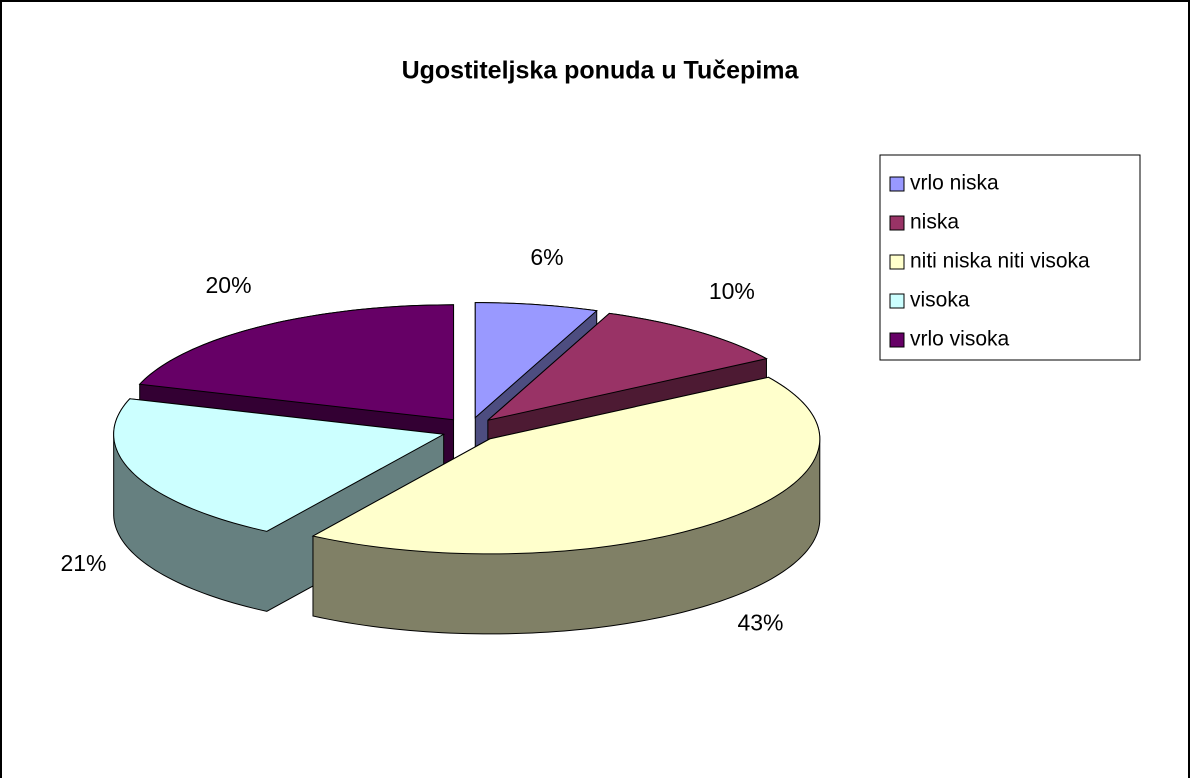 The image size is (1190, 778). What do you see at coordinates (83, 563) in the screenshot?
I see `data-label: 21%` at bounding box center [83, 563].